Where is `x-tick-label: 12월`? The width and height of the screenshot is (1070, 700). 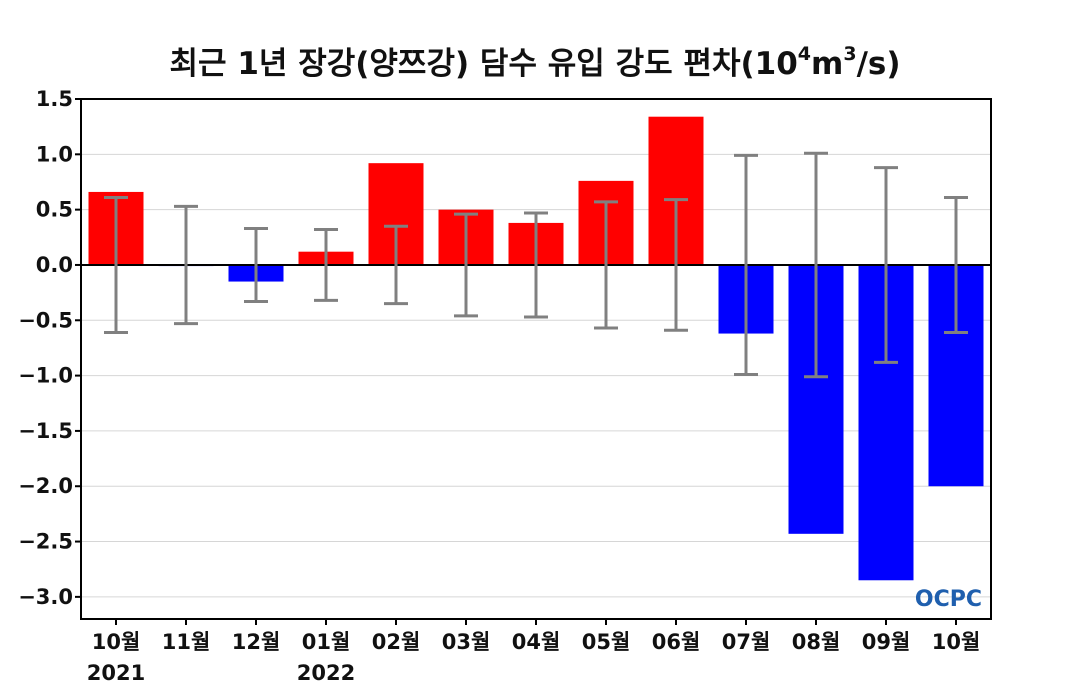 x-tick-label: 12월 is located at coordinates (256, 642).